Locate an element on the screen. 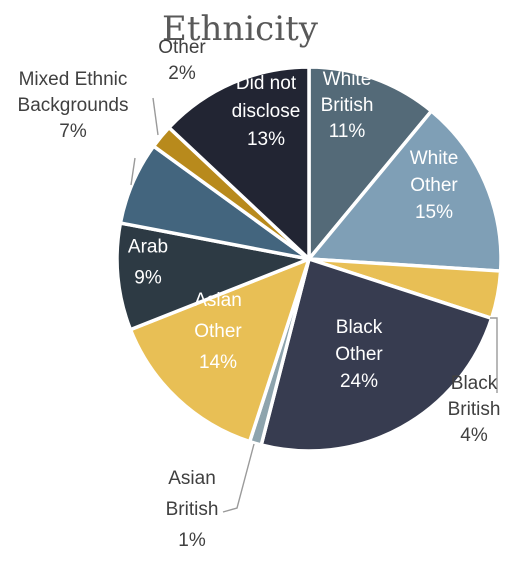  slice-label-white-british: White British 11% is located at coordinates (347, 105).